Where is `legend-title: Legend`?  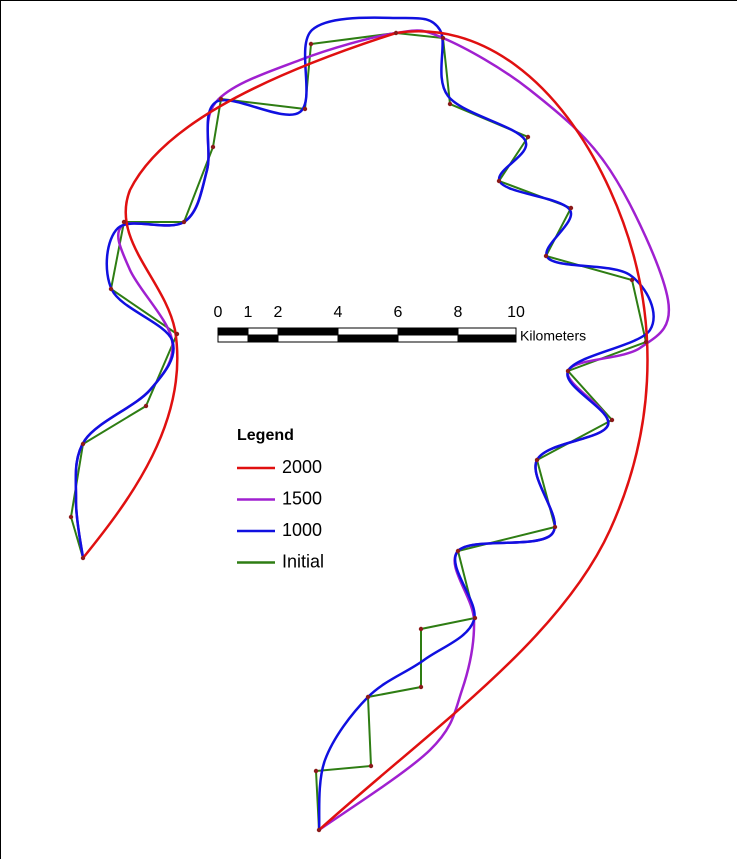 legend-title: Legend is located at coordinates (265, 435).